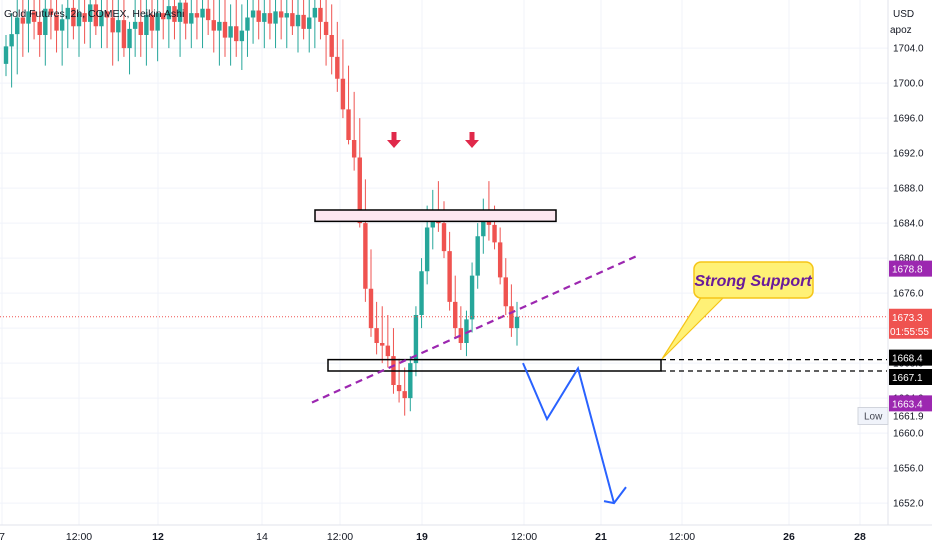 The height and width of the screenshot is (555, 932). Describe the element at coordinates (435, 216) in the screenshot. I see `resistance-zone` at that location.